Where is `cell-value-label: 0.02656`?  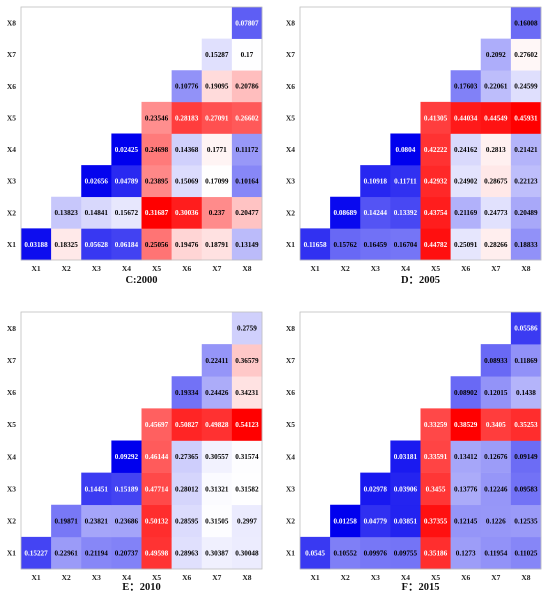
cell-value-label: 0.02656 is located at coordinates (97, 182).